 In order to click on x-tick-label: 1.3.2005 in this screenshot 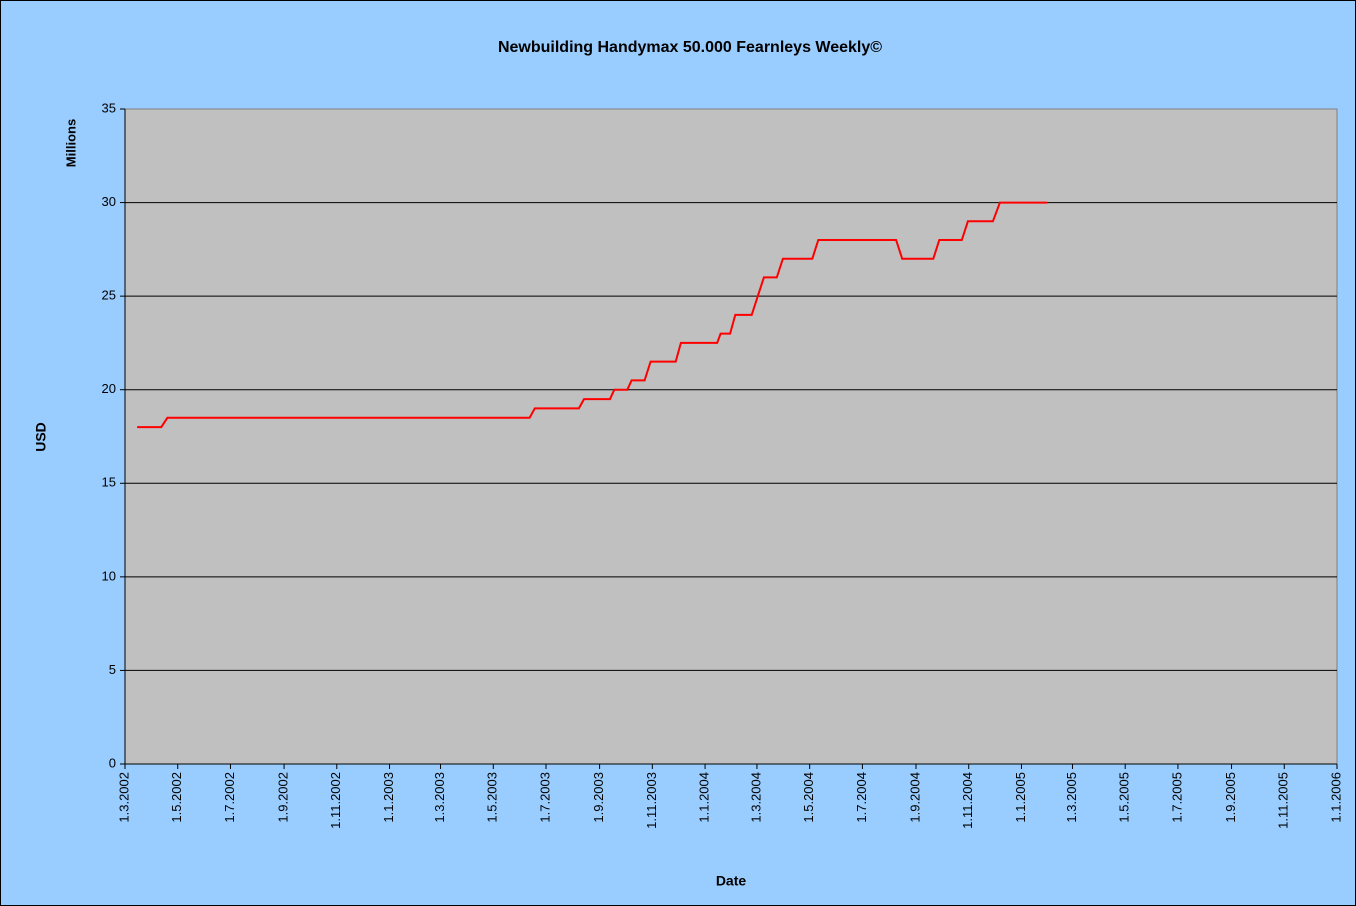, I will do `click(1071, 797)`.